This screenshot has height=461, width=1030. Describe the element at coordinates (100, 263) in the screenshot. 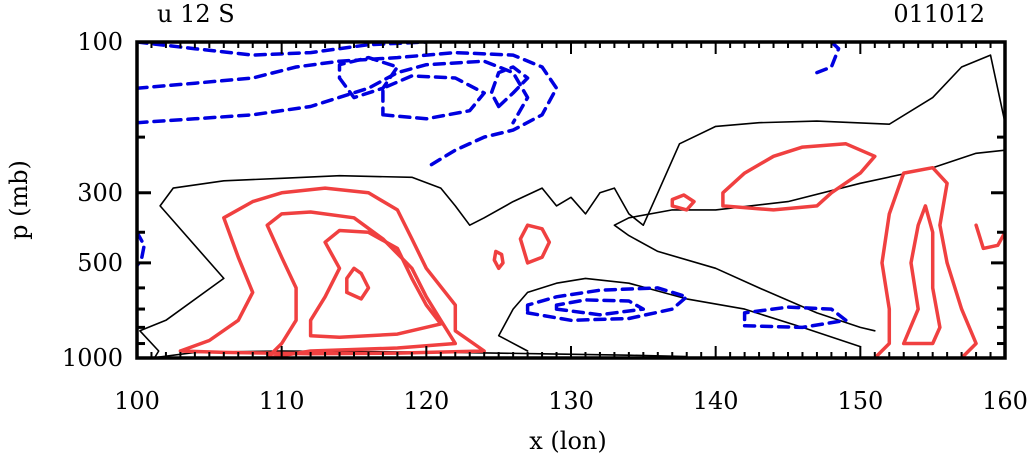

I see `y-tick-label: 500` at that location.